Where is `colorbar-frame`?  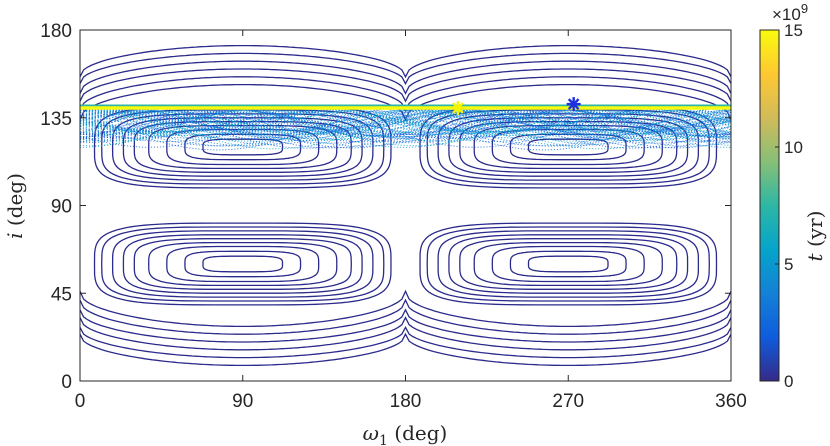
colorbar-frame is located at coordinates (769, 205).